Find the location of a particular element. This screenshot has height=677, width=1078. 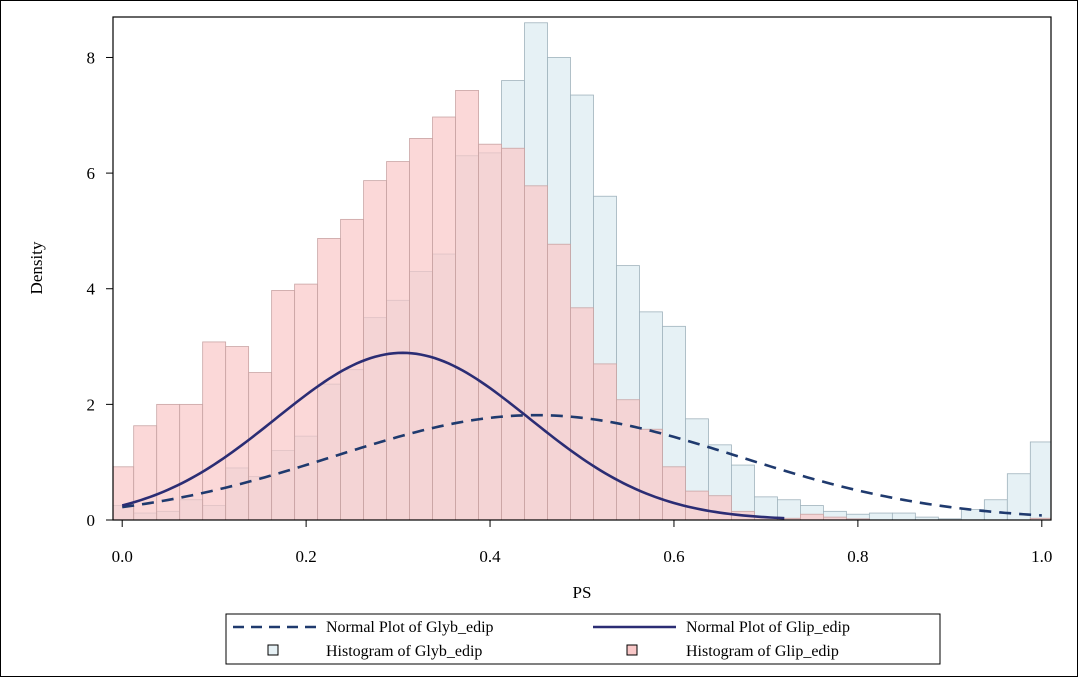

y-tick-label: 6 is located at coordinates (91, 173).